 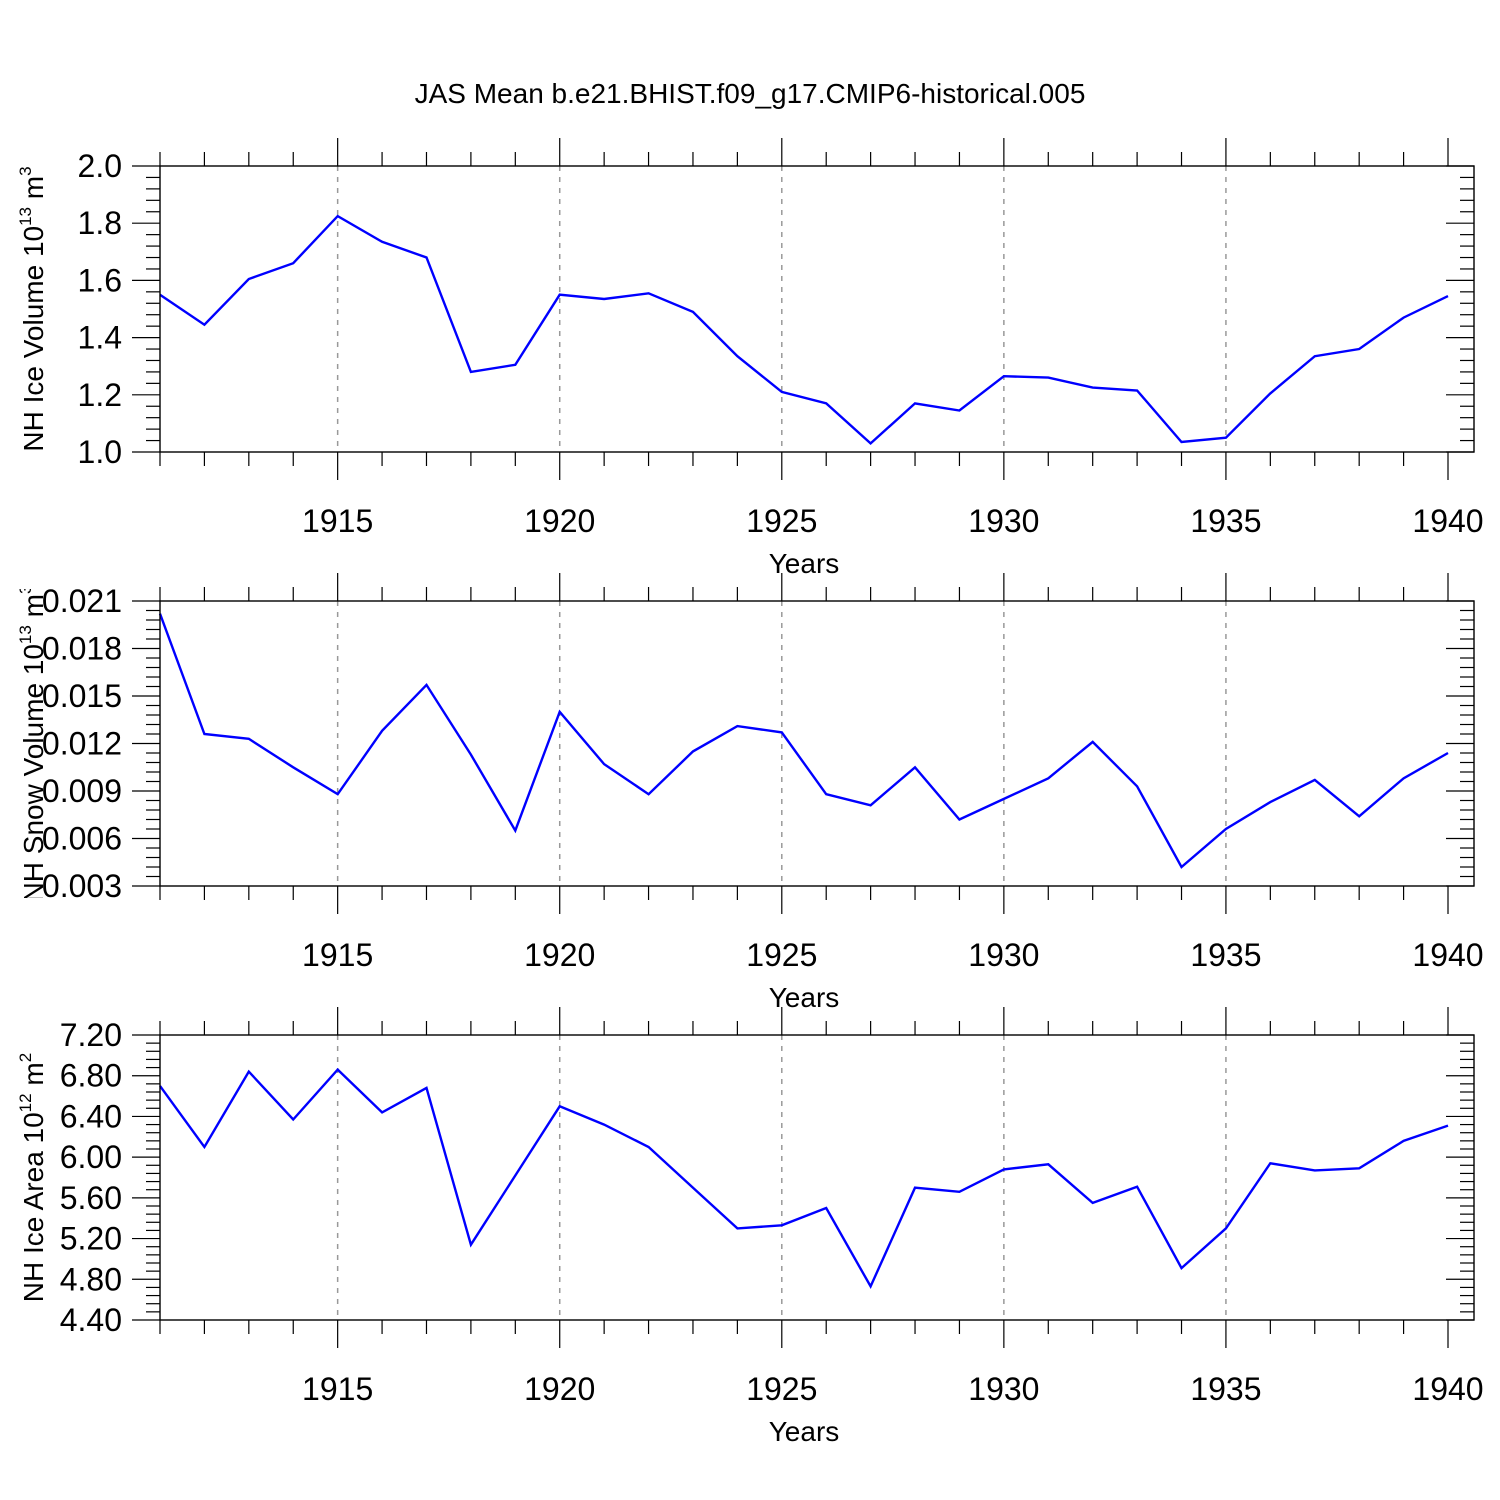 What do you see at coordinates (100, 452) in the screenshot?
I see `y-tick-label: 1.0` at bounding box center [100, 452].